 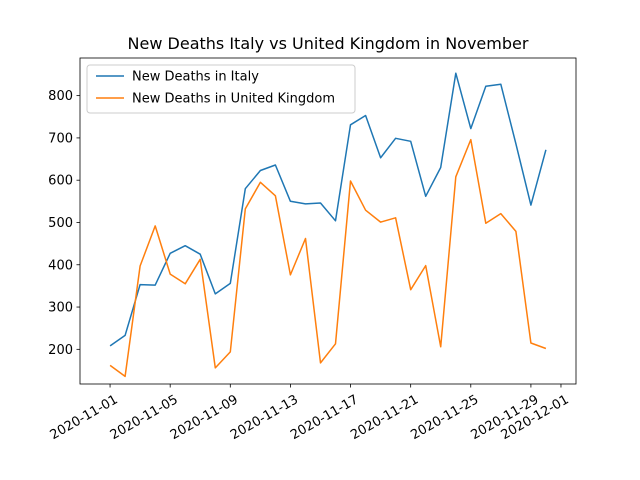 What do you see at coordinates (60, 308) in the screenshot?
I see `y-tick-label: 300` at bounding box center [60, 308].